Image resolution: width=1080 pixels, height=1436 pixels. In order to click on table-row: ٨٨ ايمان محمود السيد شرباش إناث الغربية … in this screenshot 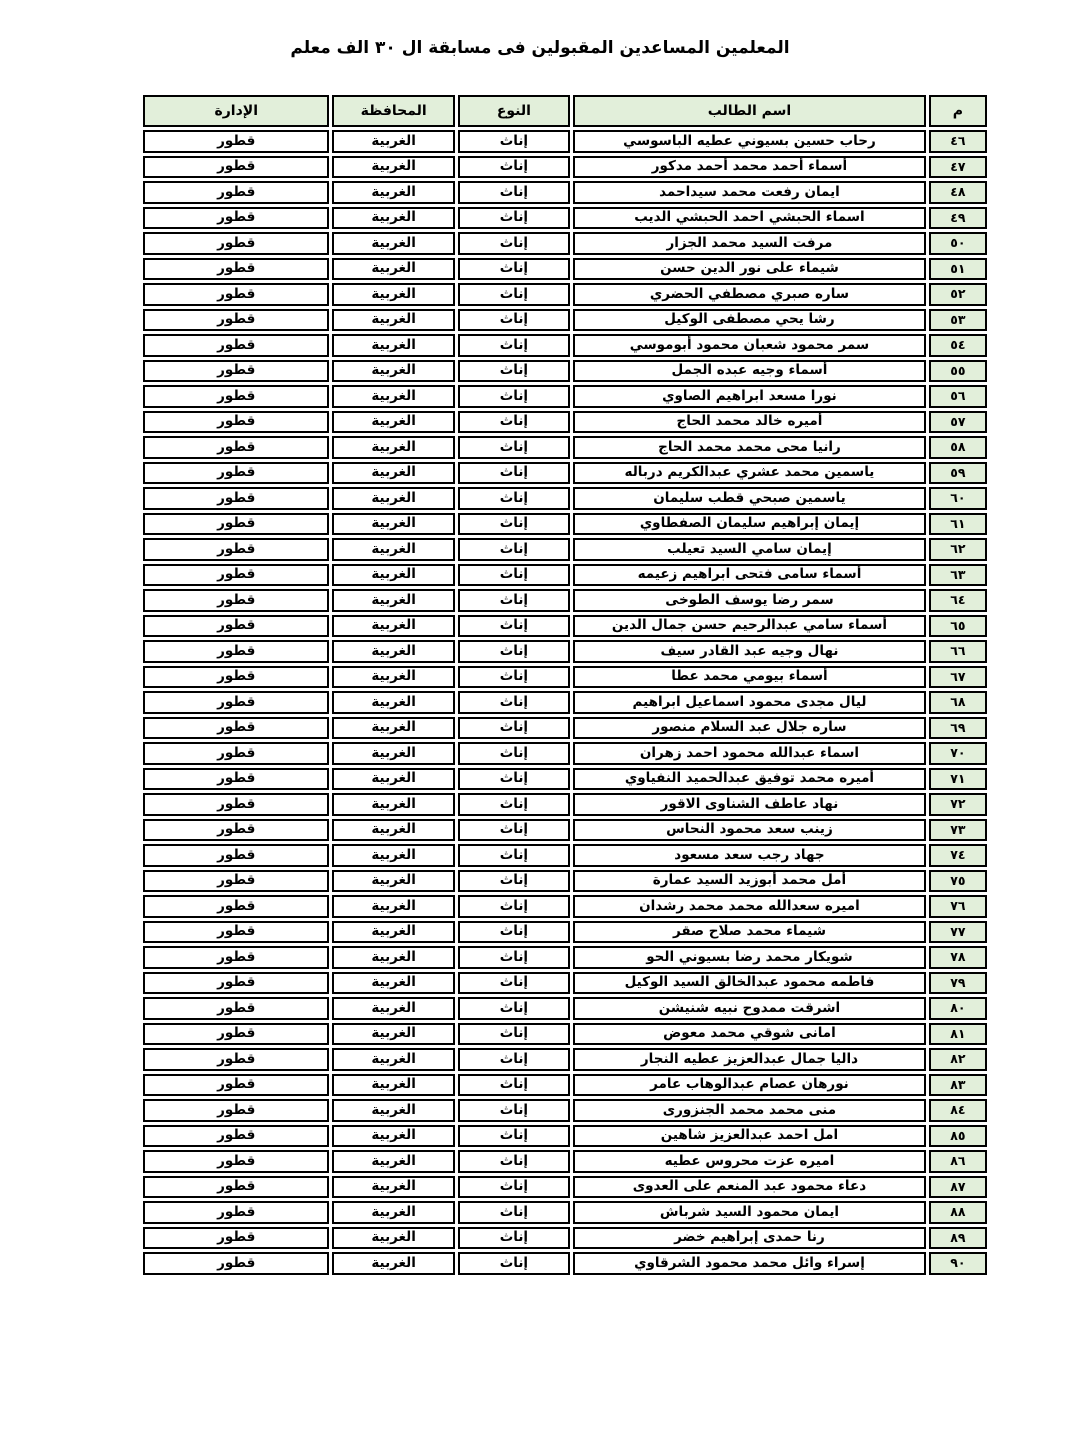, I will do `click(565, 1212)`.